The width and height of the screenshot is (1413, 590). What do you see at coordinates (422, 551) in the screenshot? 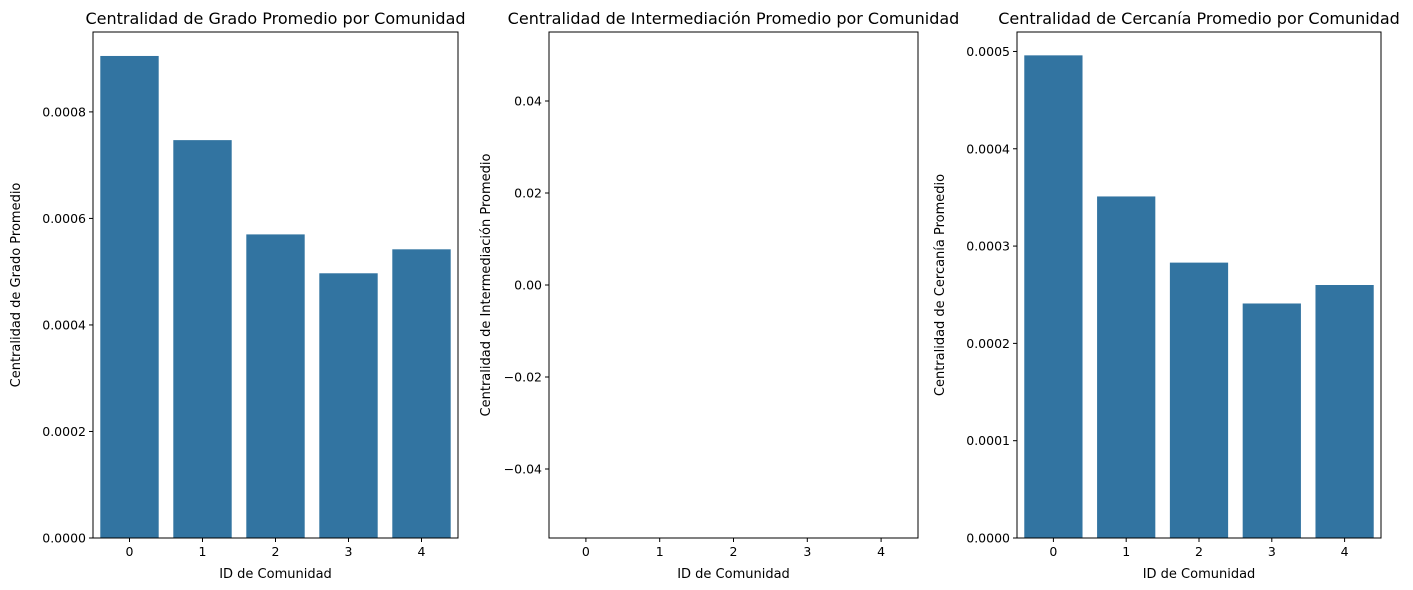
I see `x-tick-label-0-4: 4` at bounding box center [422, 551].